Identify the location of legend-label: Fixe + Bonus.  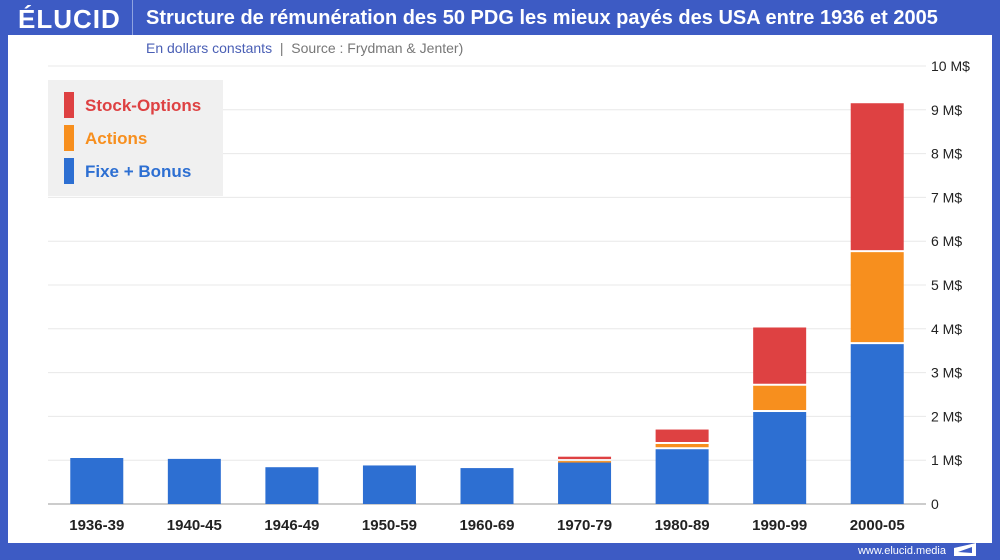
(138, 171).